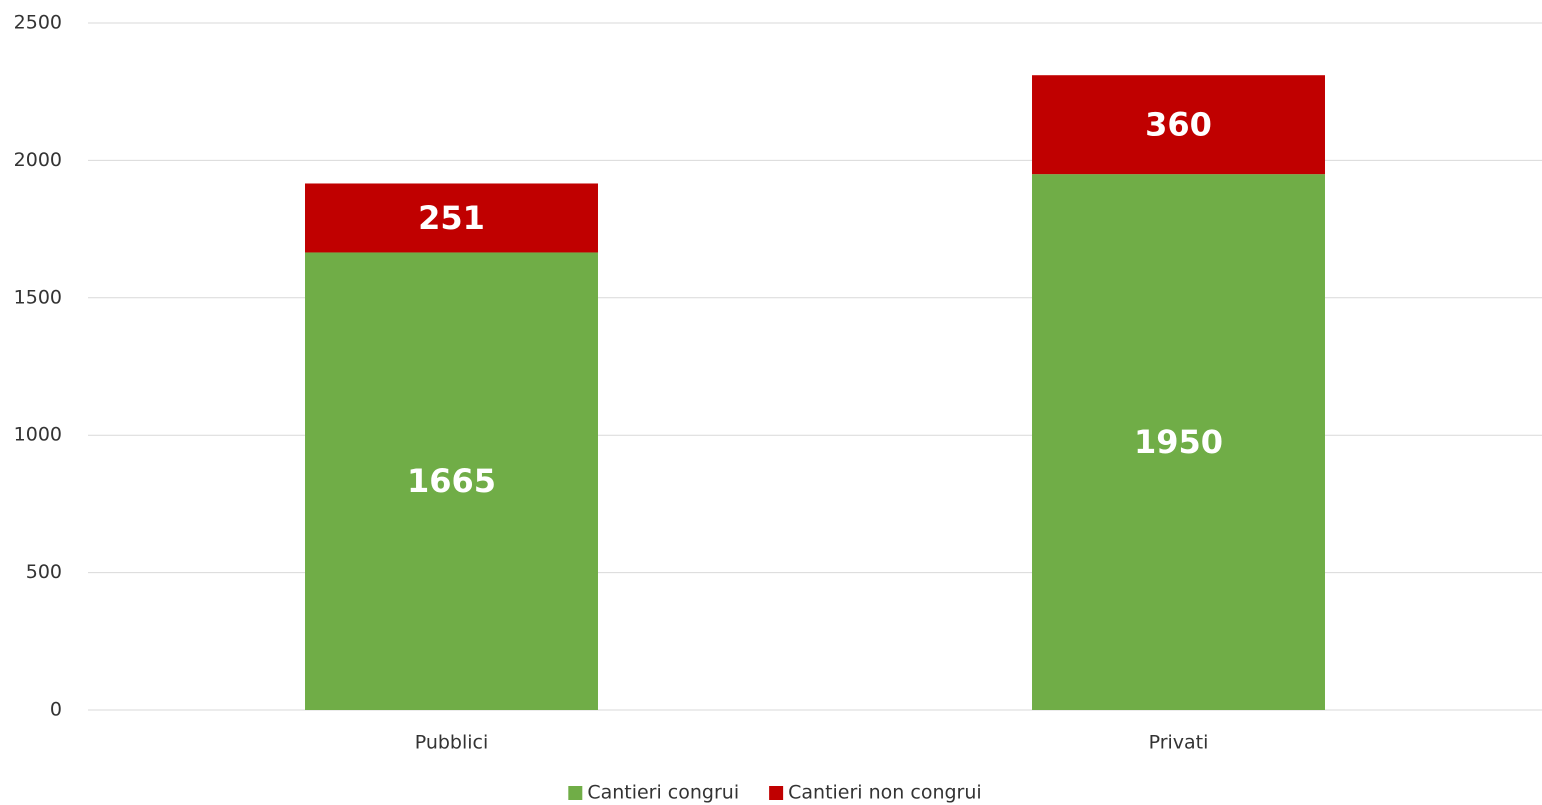 The image size is (1542, 805). What do you see at coordinates (663, 793) in the screenshot?
I see `legend-label: Cantieri congrui` at bounding box center [663, 793].